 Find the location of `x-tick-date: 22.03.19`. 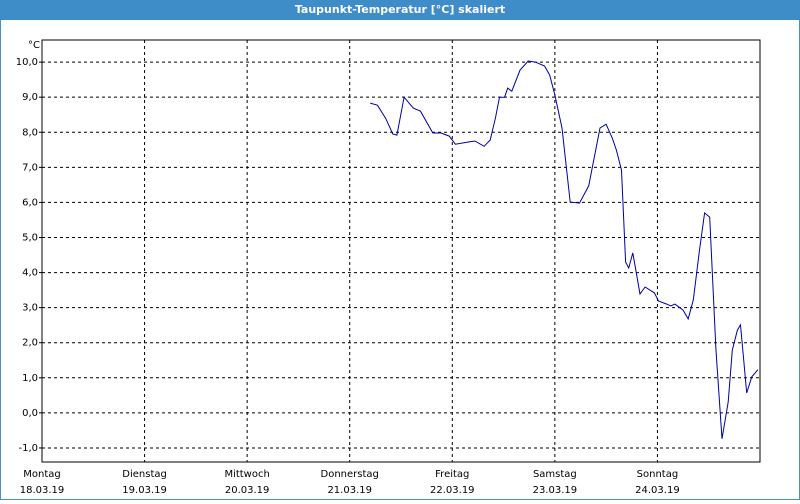

x-tick-date: 22.03.19 is located at coordinates (452, 490).